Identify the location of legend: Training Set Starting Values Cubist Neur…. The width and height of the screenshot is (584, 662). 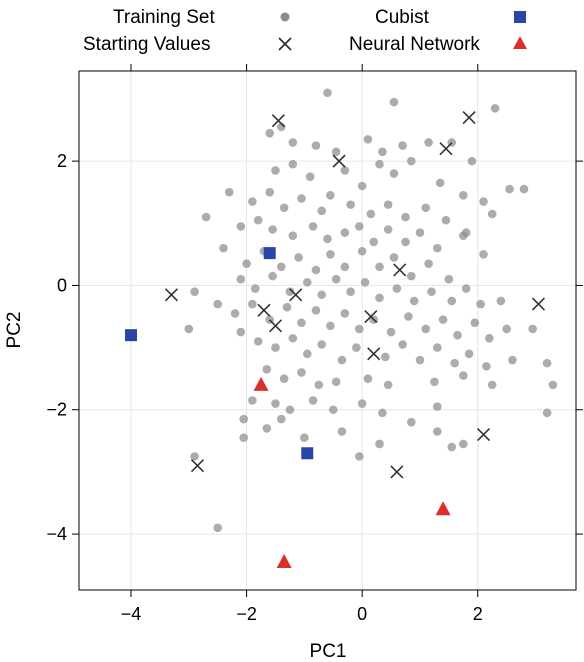
(305, 31).